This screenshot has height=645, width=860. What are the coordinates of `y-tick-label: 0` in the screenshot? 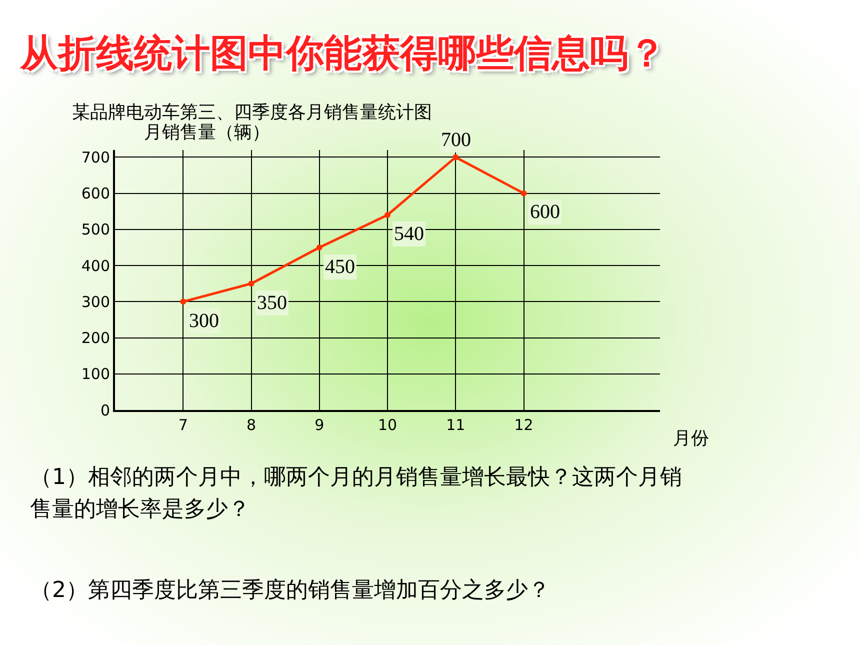 It's located at (105, 410).